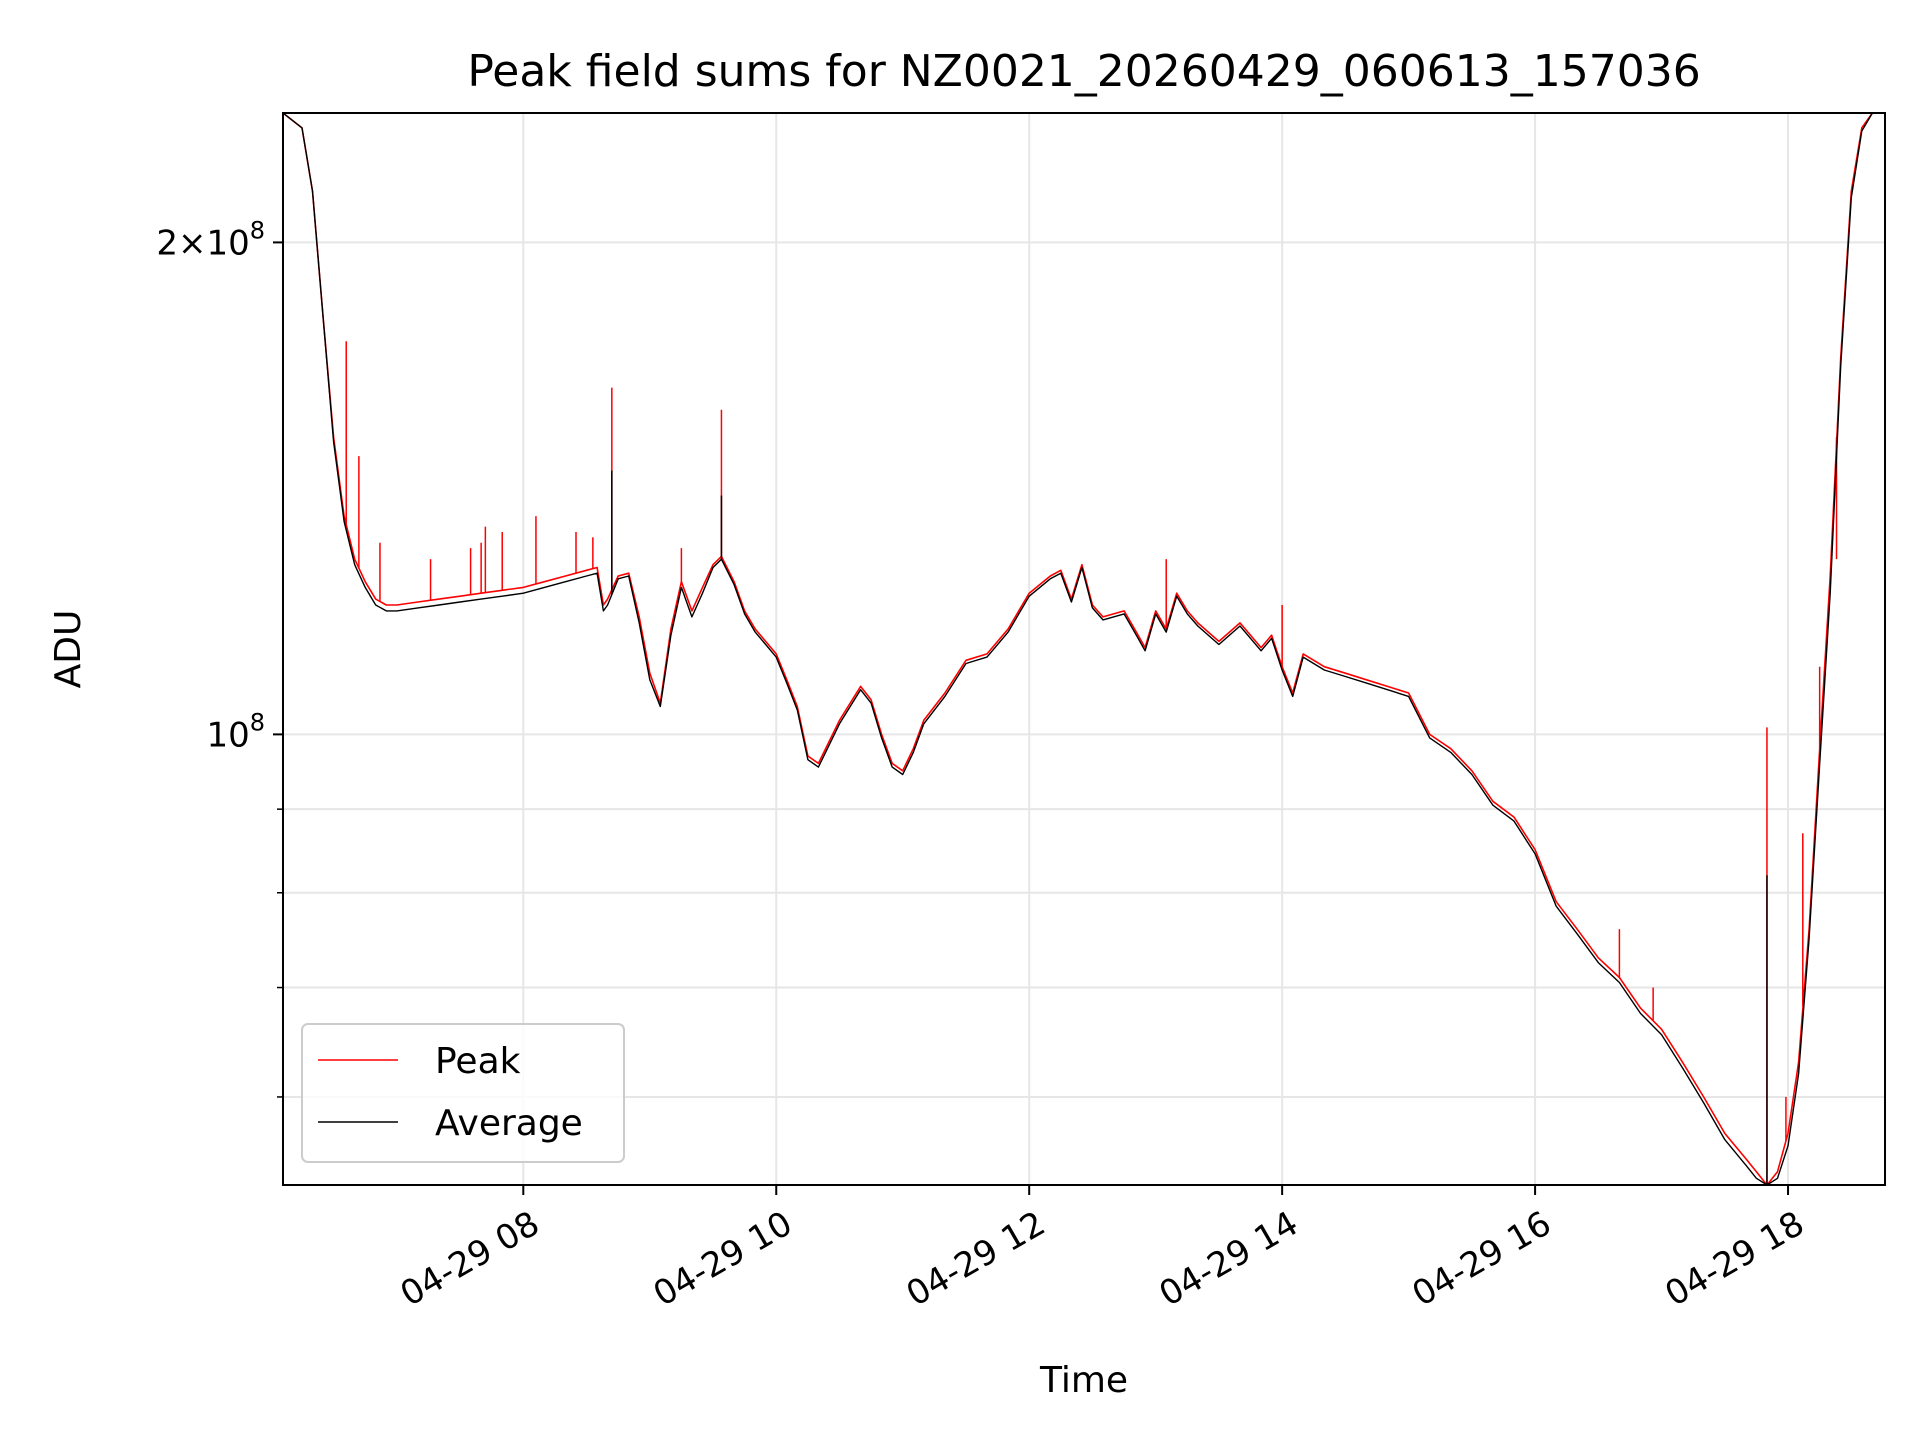 The height and width of the screenshot is (1440, 1920). I want to click on x-axis-label: Time, so click(1083, 1380).